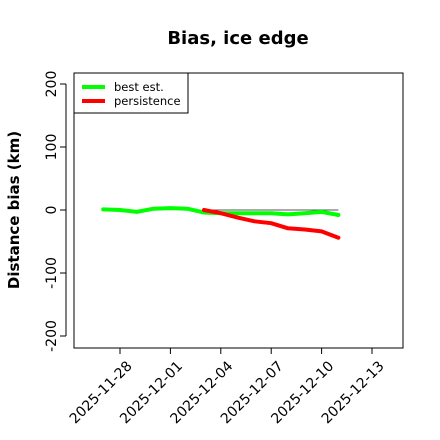 The width and height of the screenshot is (440, 440). What do you see at coordinates (237, 38) in the screenshot?
I see `chart-title: Bias, ice edge` at bounding box center [237, 38].